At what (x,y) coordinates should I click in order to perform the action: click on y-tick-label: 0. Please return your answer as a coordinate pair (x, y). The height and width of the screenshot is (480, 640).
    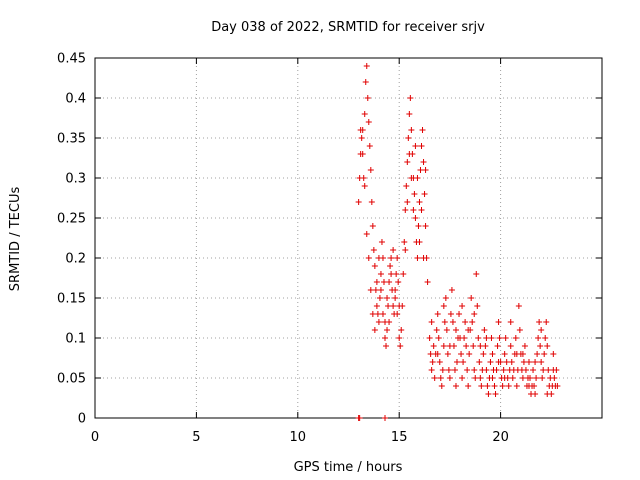
    Looking at the image, I should click on (82, 419).